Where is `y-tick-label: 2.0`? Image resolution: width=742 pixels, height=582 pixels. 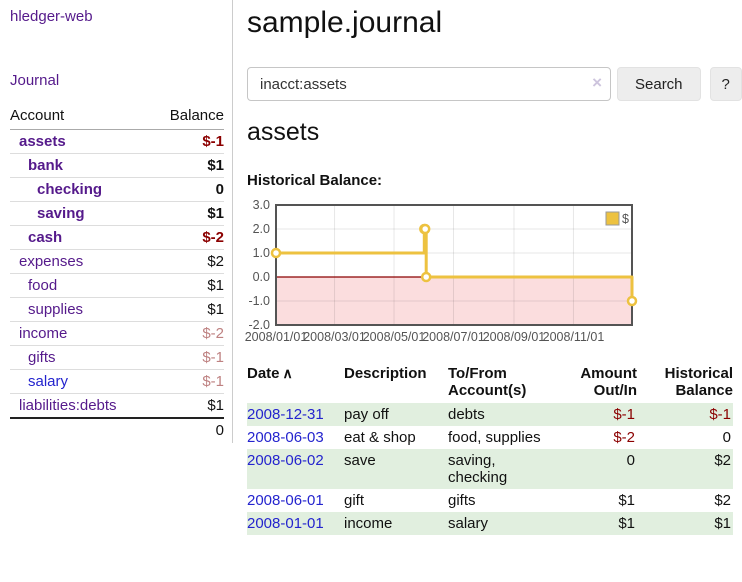 y-tick-label: 2.0 is located at coordinates (261, 229).